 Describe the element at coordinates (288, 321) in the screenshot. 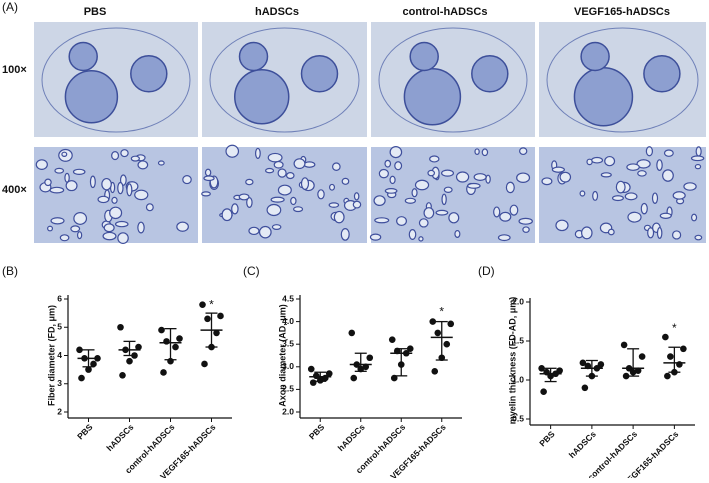

I see `y-tick-label: 4.0` at that location.